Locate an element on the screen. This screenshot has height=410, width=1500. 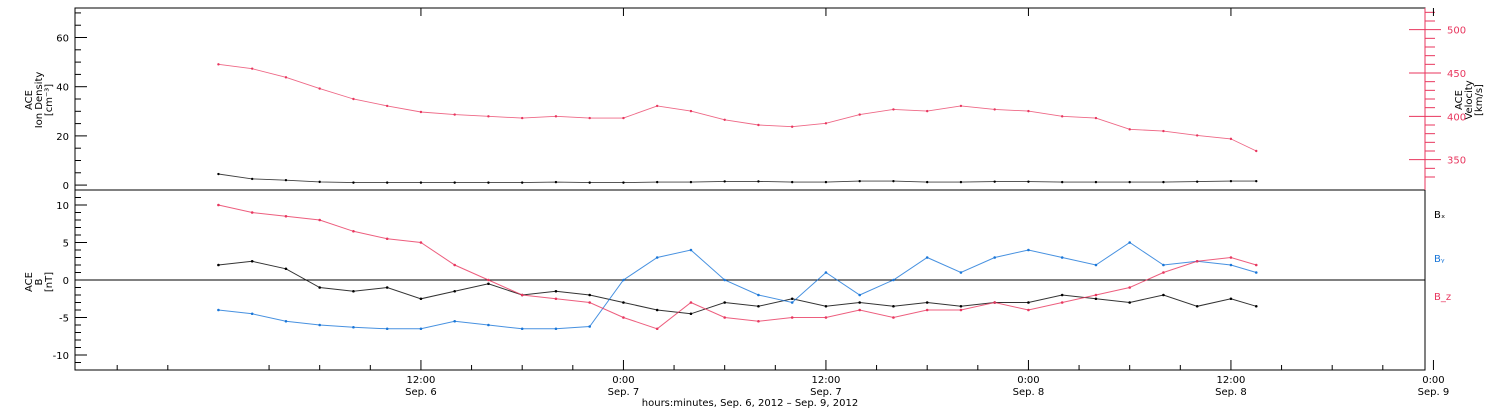
field-tick-label: 5 is located at coordinates (66, 244).